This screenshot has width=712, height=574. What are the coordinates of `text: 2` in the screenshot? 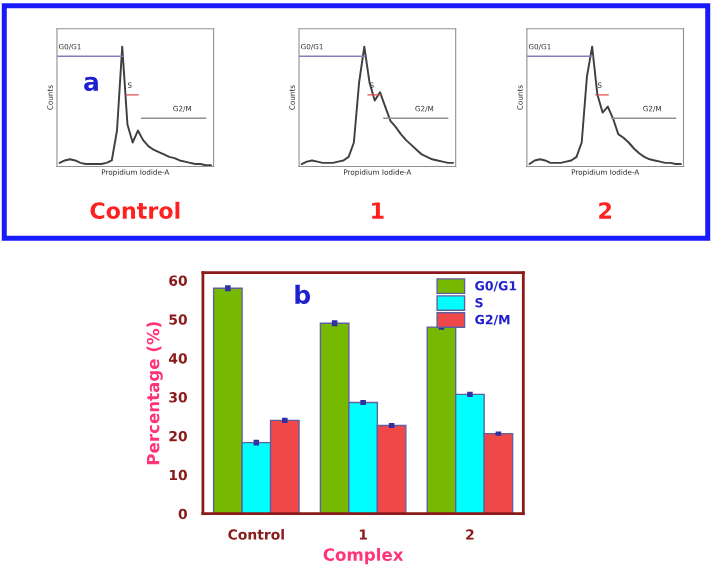 It's located at (605, 210).